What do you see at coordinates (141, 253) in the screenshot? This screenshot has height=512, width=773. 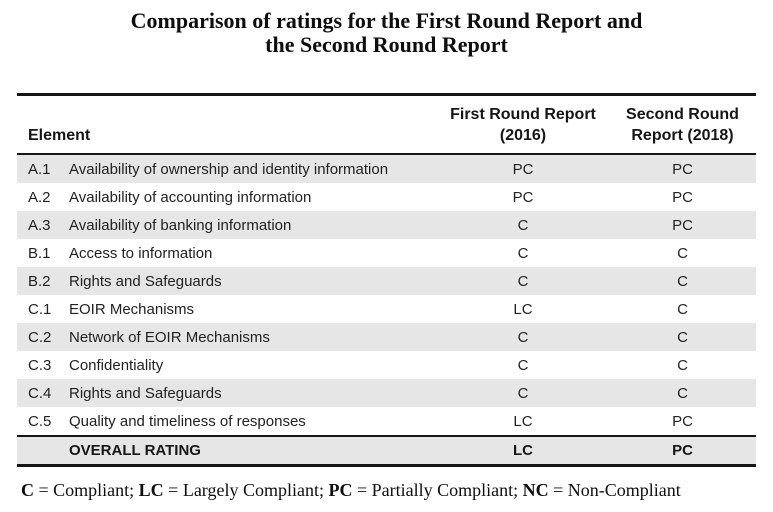 I see `element-name: Access to information` at bounding box center [141, 253].